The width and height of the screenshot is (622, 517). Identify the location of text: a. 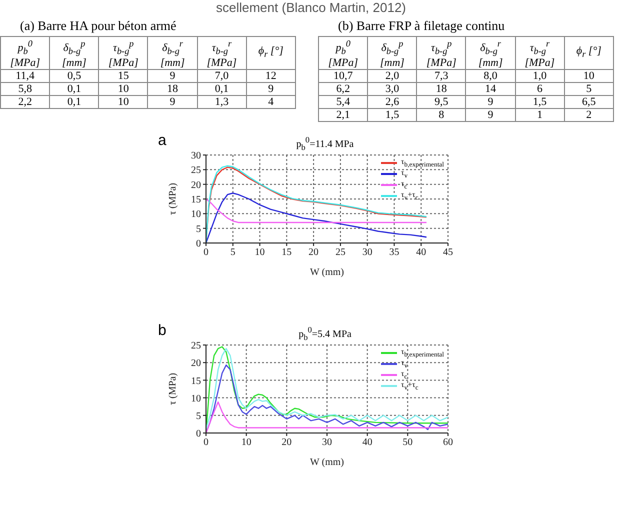
(162, 140).